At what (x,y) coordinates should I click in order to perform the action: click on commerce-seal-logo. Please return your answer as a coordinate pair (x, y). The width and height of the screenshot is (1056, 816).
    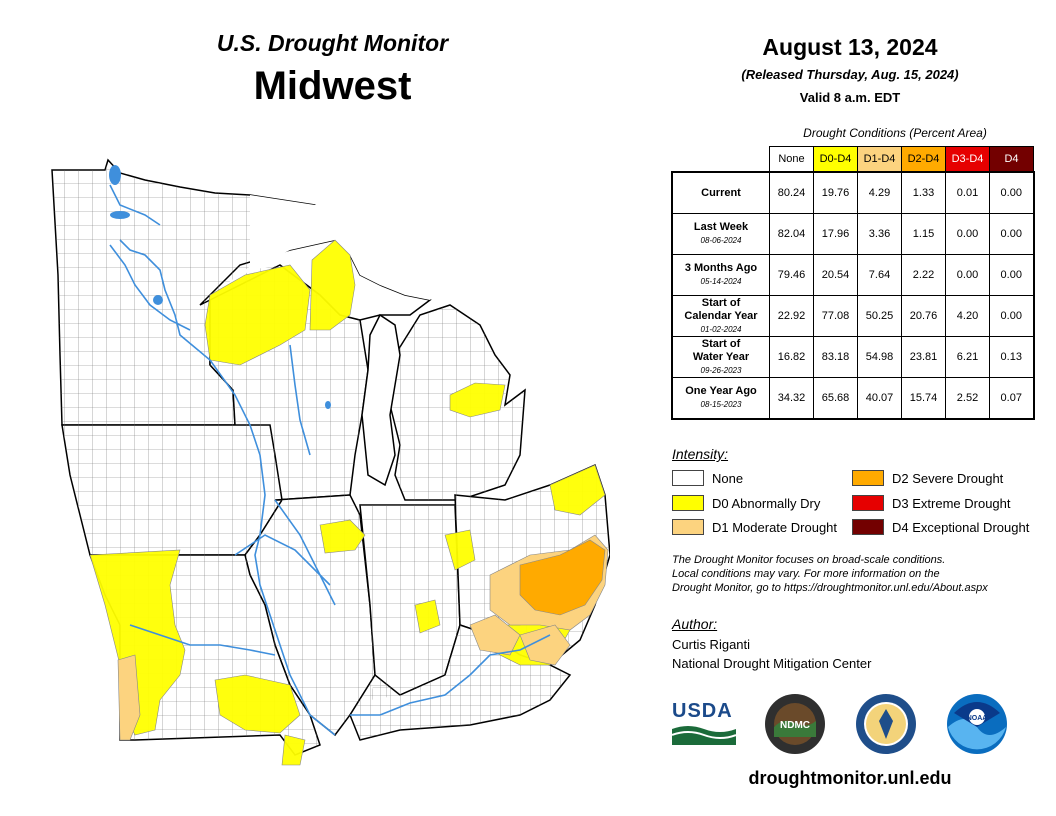
    Looking at the image, I should click on (886, 724).